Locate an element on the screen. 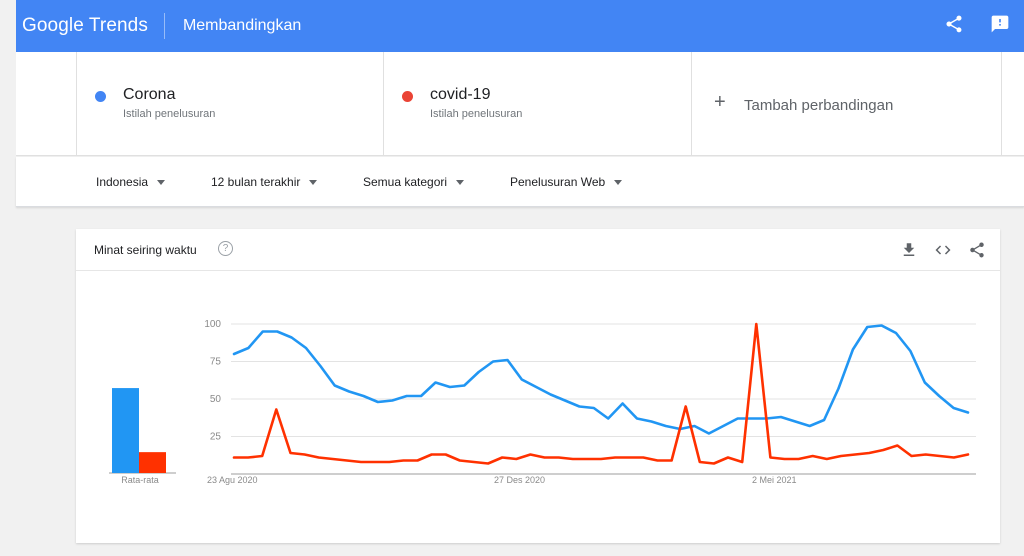 The image size is (1024, 556). header-actions is located at coordinates (977, 24).